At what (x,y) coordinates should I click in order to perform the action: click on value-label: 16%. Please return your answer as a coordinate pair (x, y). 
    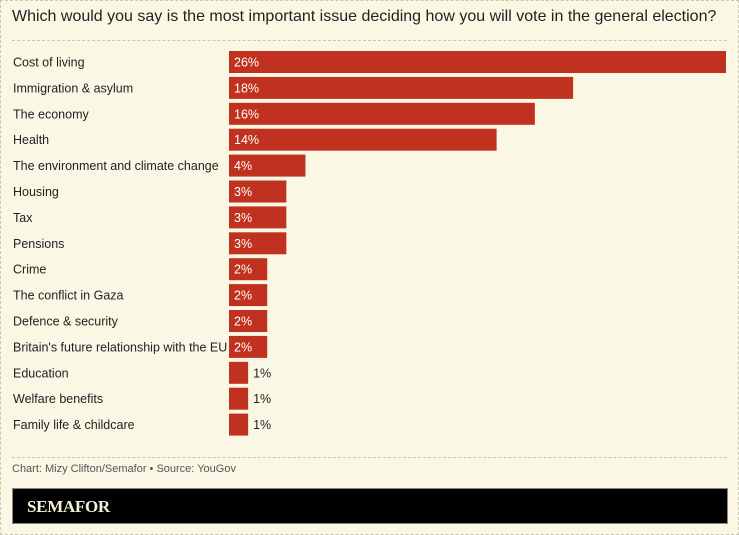
    Looking at the image, I should click on (246, 114).